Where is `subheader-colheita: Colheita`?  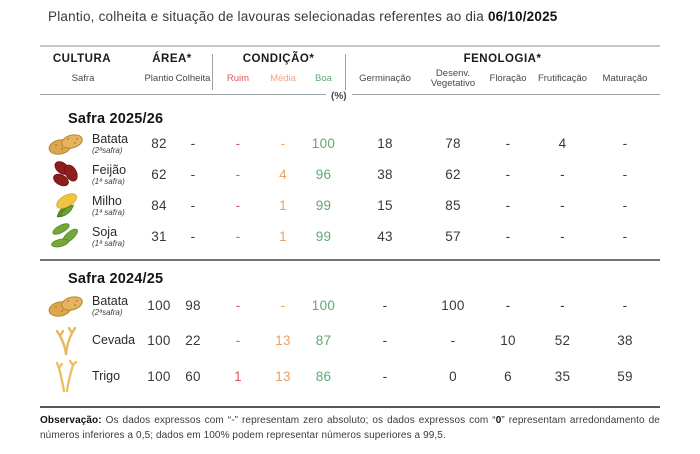 subheader-colheita: Colheita is located at coordinates (193, 78).